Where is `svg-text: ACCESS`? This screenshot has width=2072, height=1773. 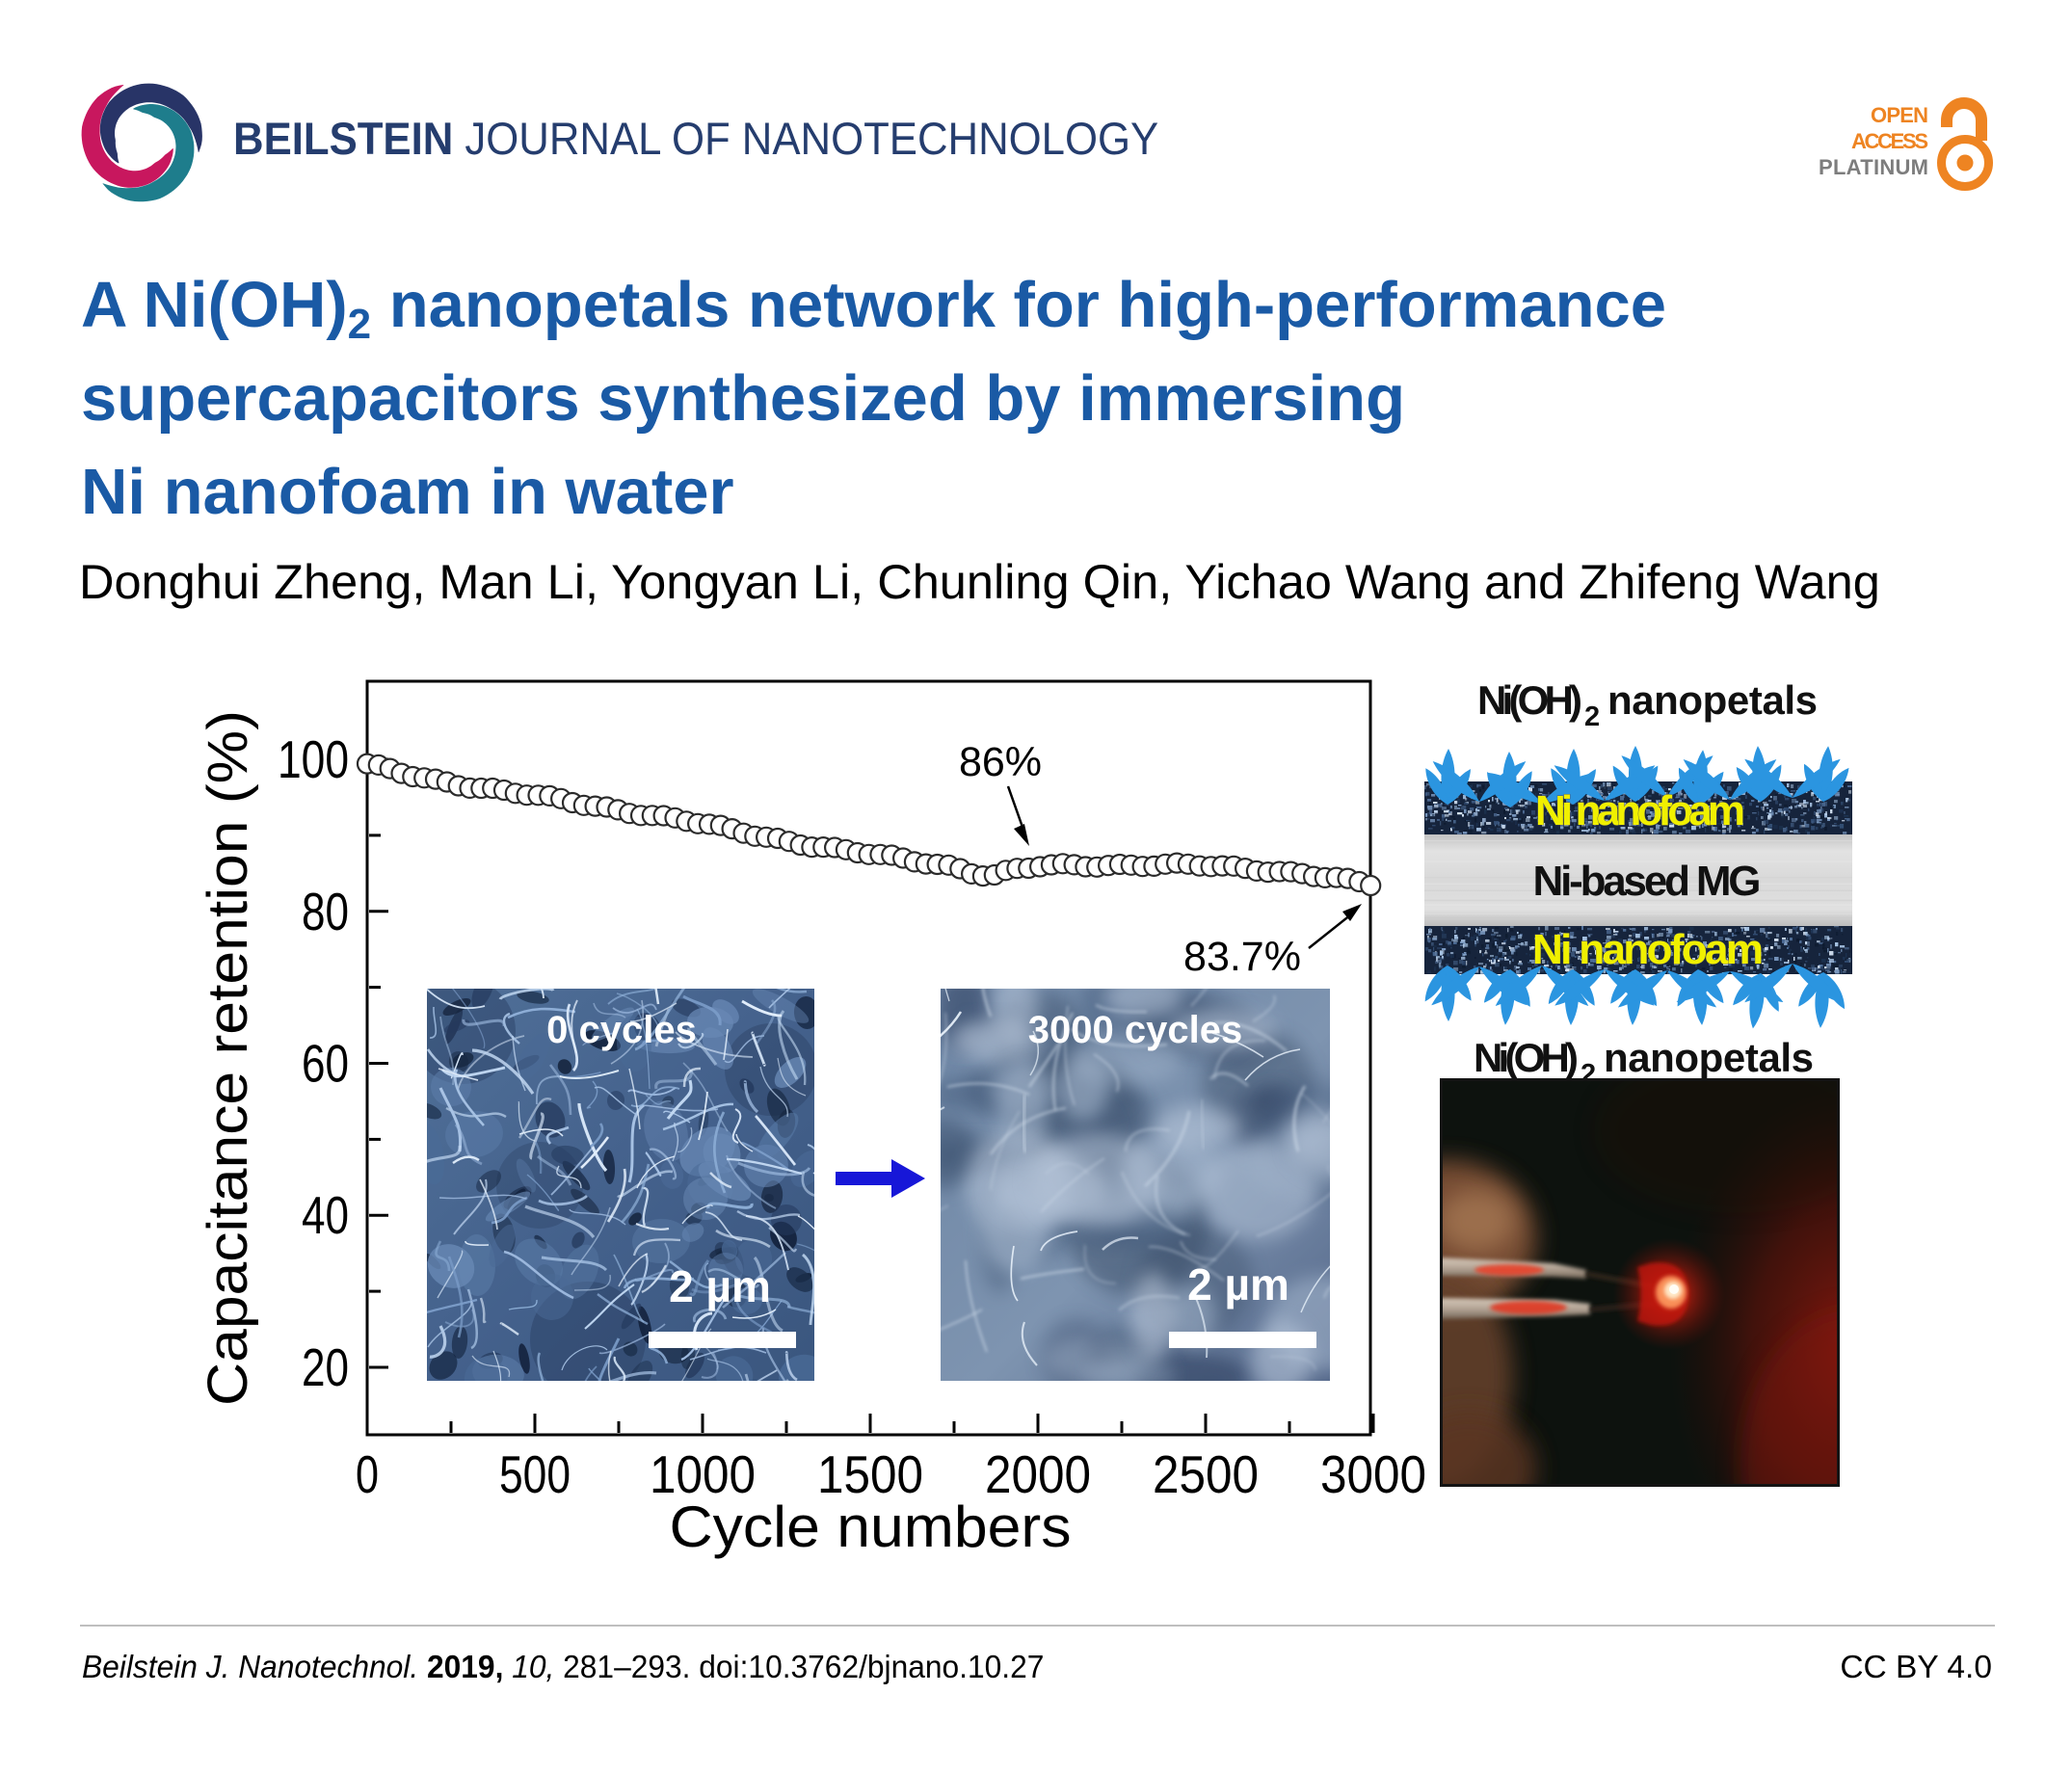 svg-text: ACCESS is located at coordinates (1889, 141).